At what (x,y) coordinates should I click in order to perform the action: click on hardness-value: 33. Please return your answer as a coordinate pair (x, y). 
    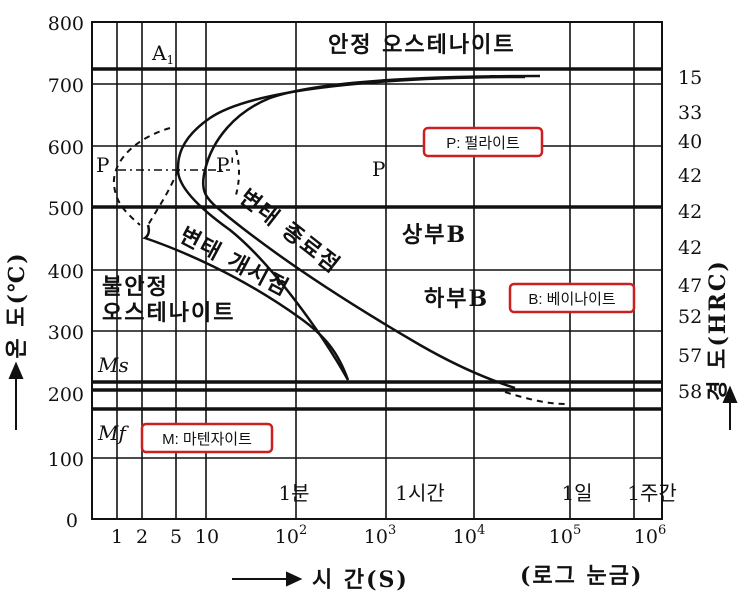
    Looking at the image, I should click on (690, 113).